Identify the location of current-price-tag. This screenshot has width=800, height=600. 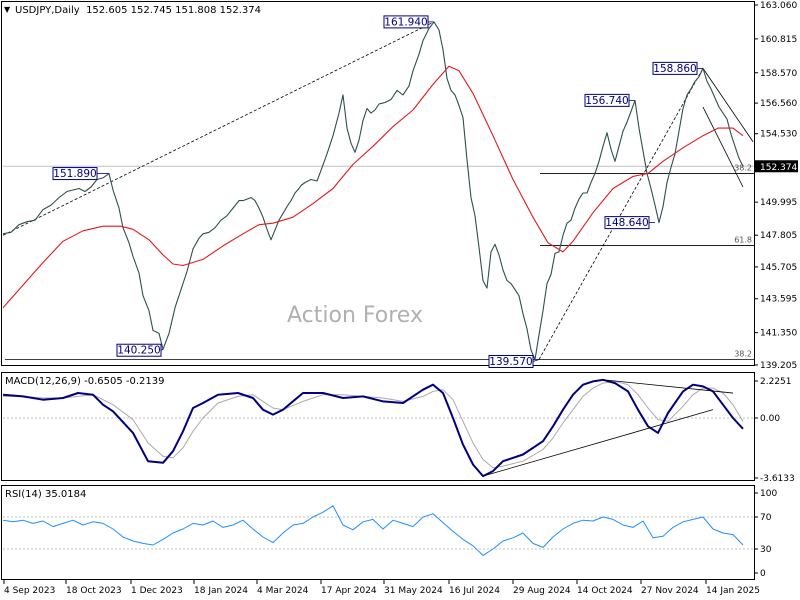
(776, 166).